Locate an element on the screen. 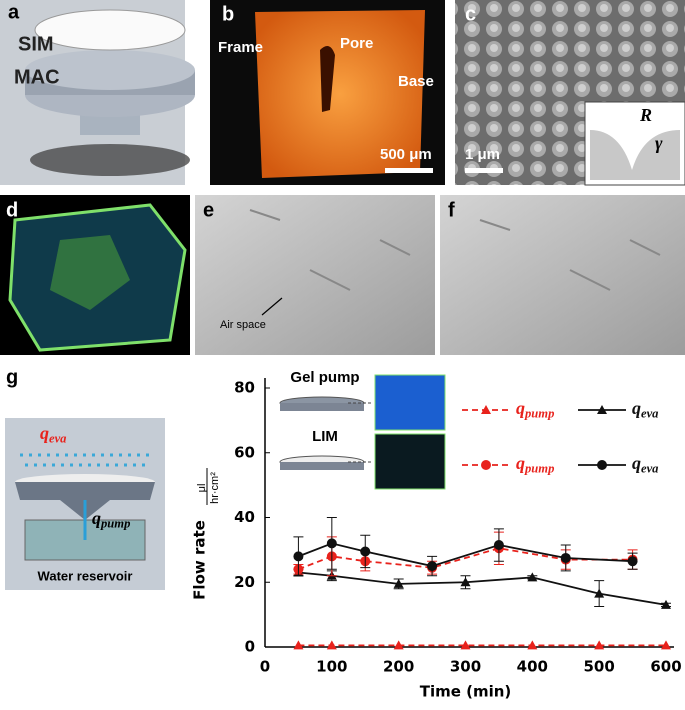 The width and height of the screenshot is (685, 710). y-axis-unit: μl is located at coordinates (202, 488).